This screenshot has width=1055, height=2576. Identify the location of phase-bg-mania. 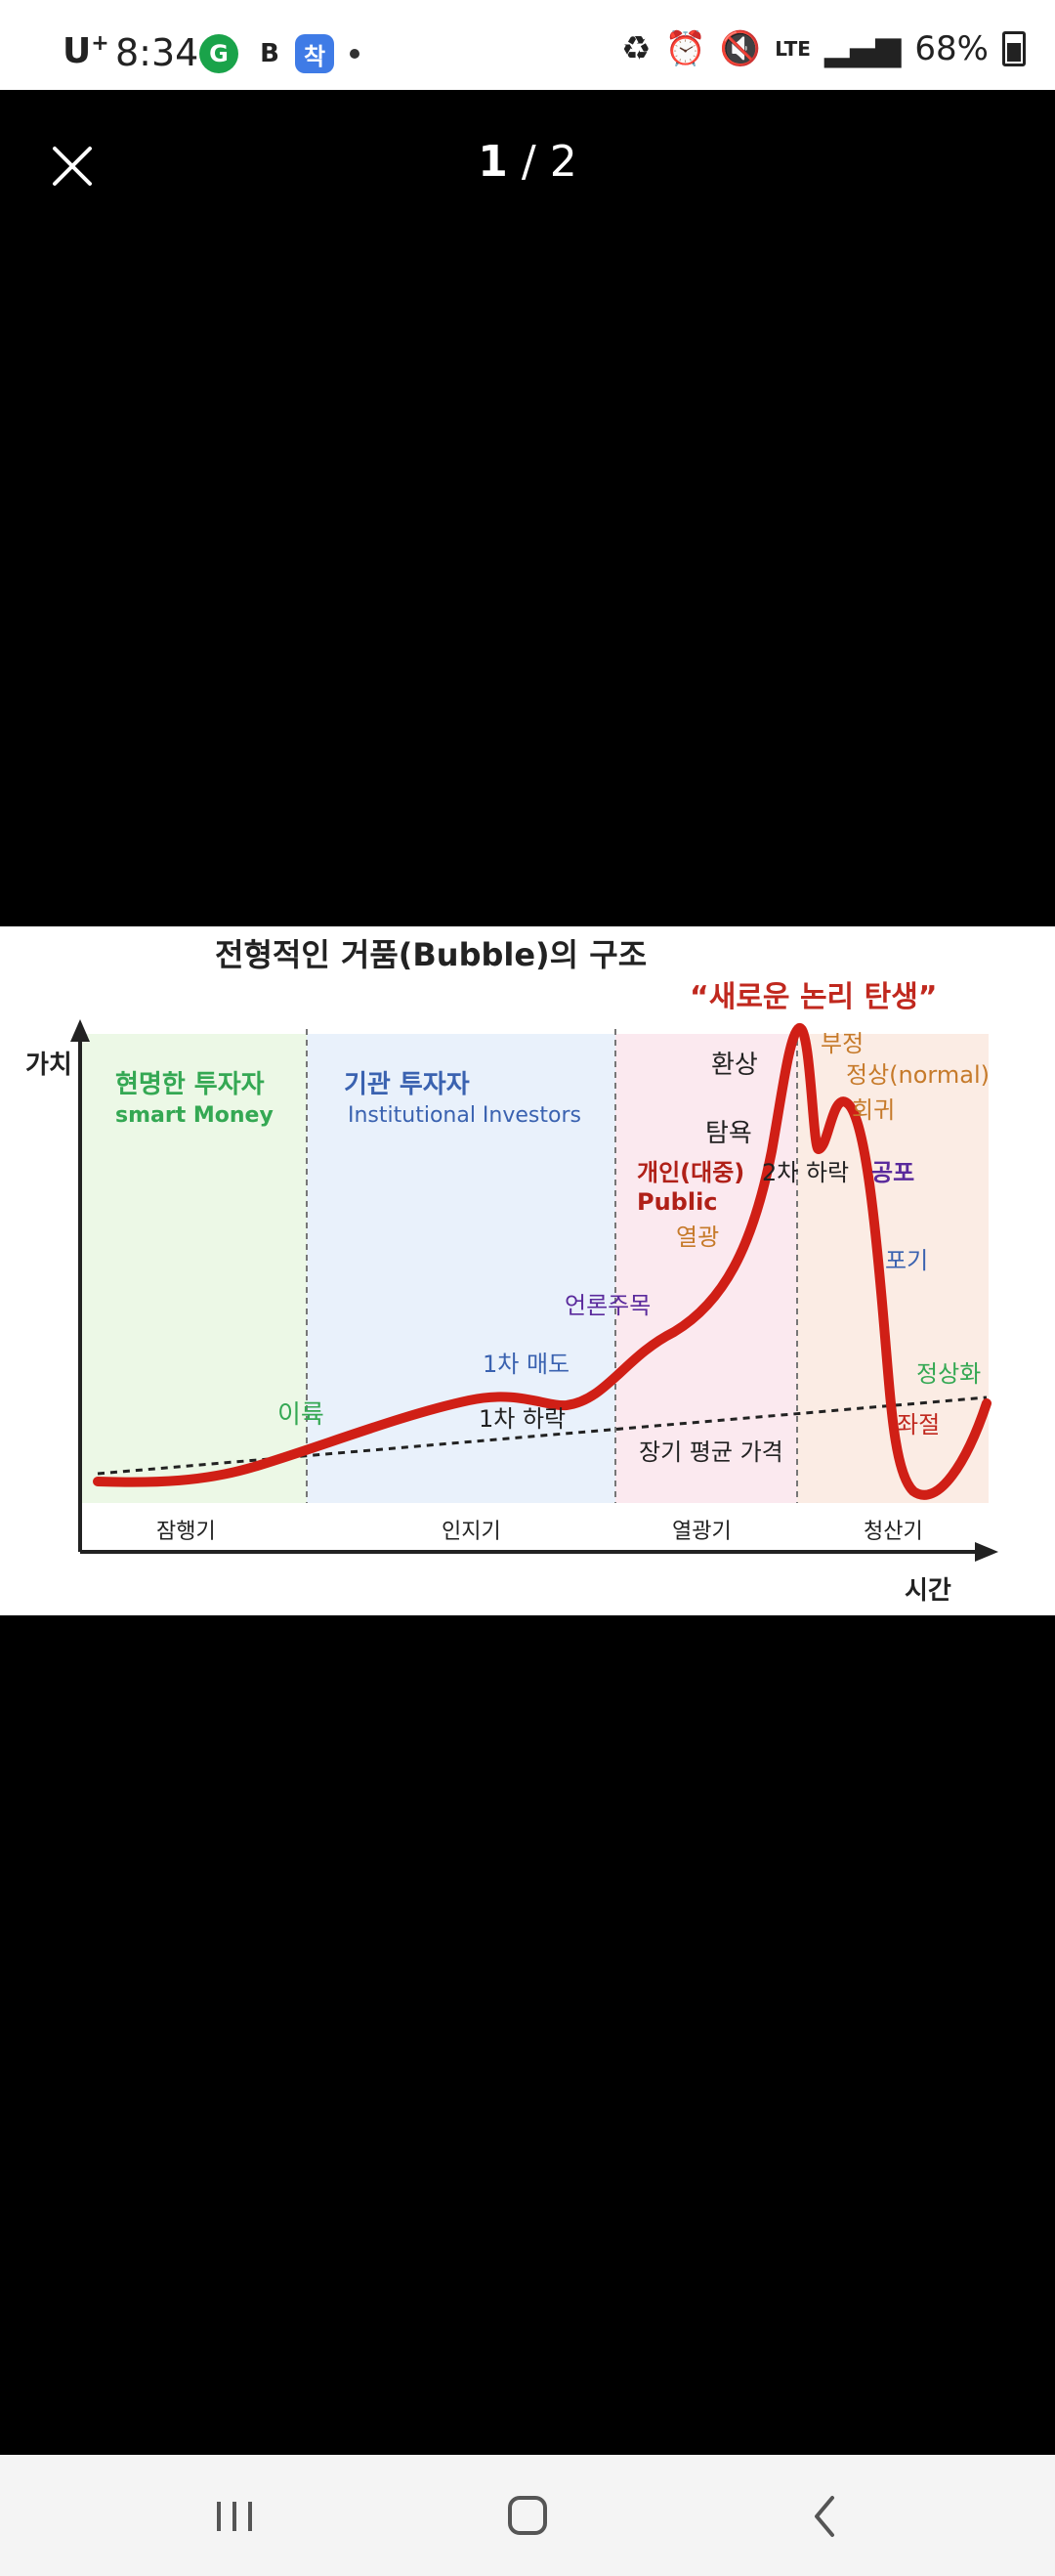
(706, 1269).